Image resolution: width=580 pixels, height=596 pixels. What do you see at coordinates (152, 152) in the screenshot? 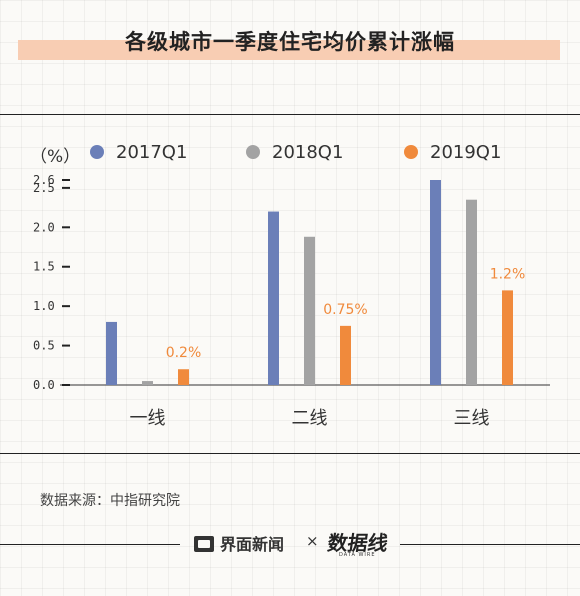
I see `legend-label-2017q1: 2017Q1` at bounding box center [152, 152].